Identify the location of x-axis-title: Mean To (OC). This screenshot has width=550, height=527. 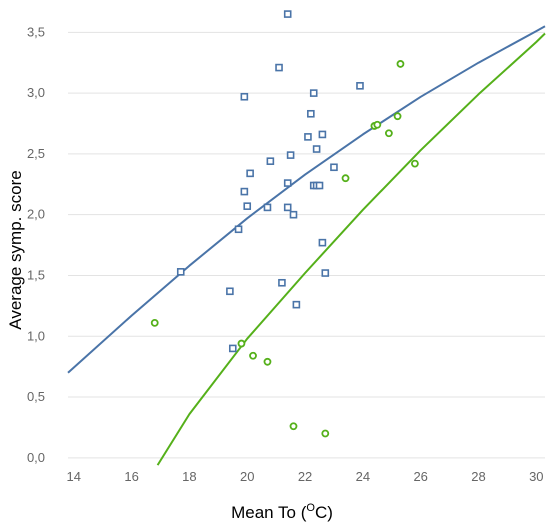
(282, 512).